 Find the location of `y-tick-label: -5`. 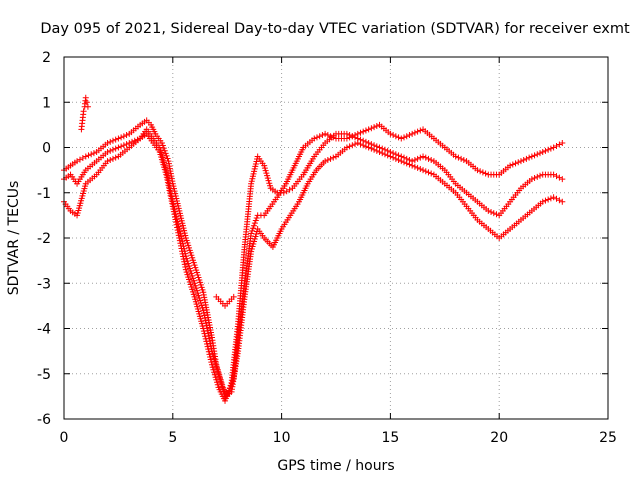

y-tick-label: -5 is located at coordinates (44, 375).